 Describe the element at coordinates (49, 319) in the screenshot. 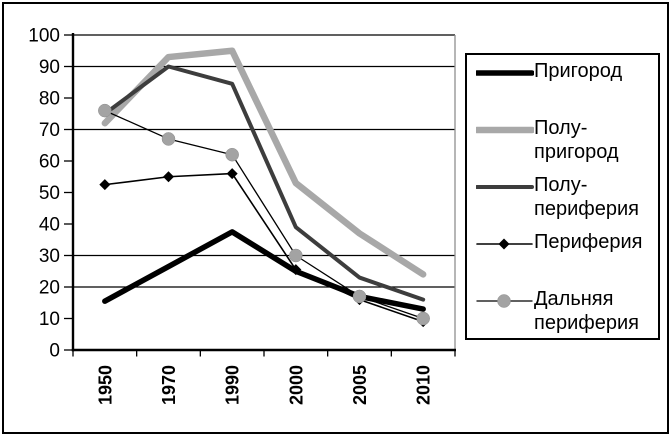

I see `y-axis-label: 10` at that location.